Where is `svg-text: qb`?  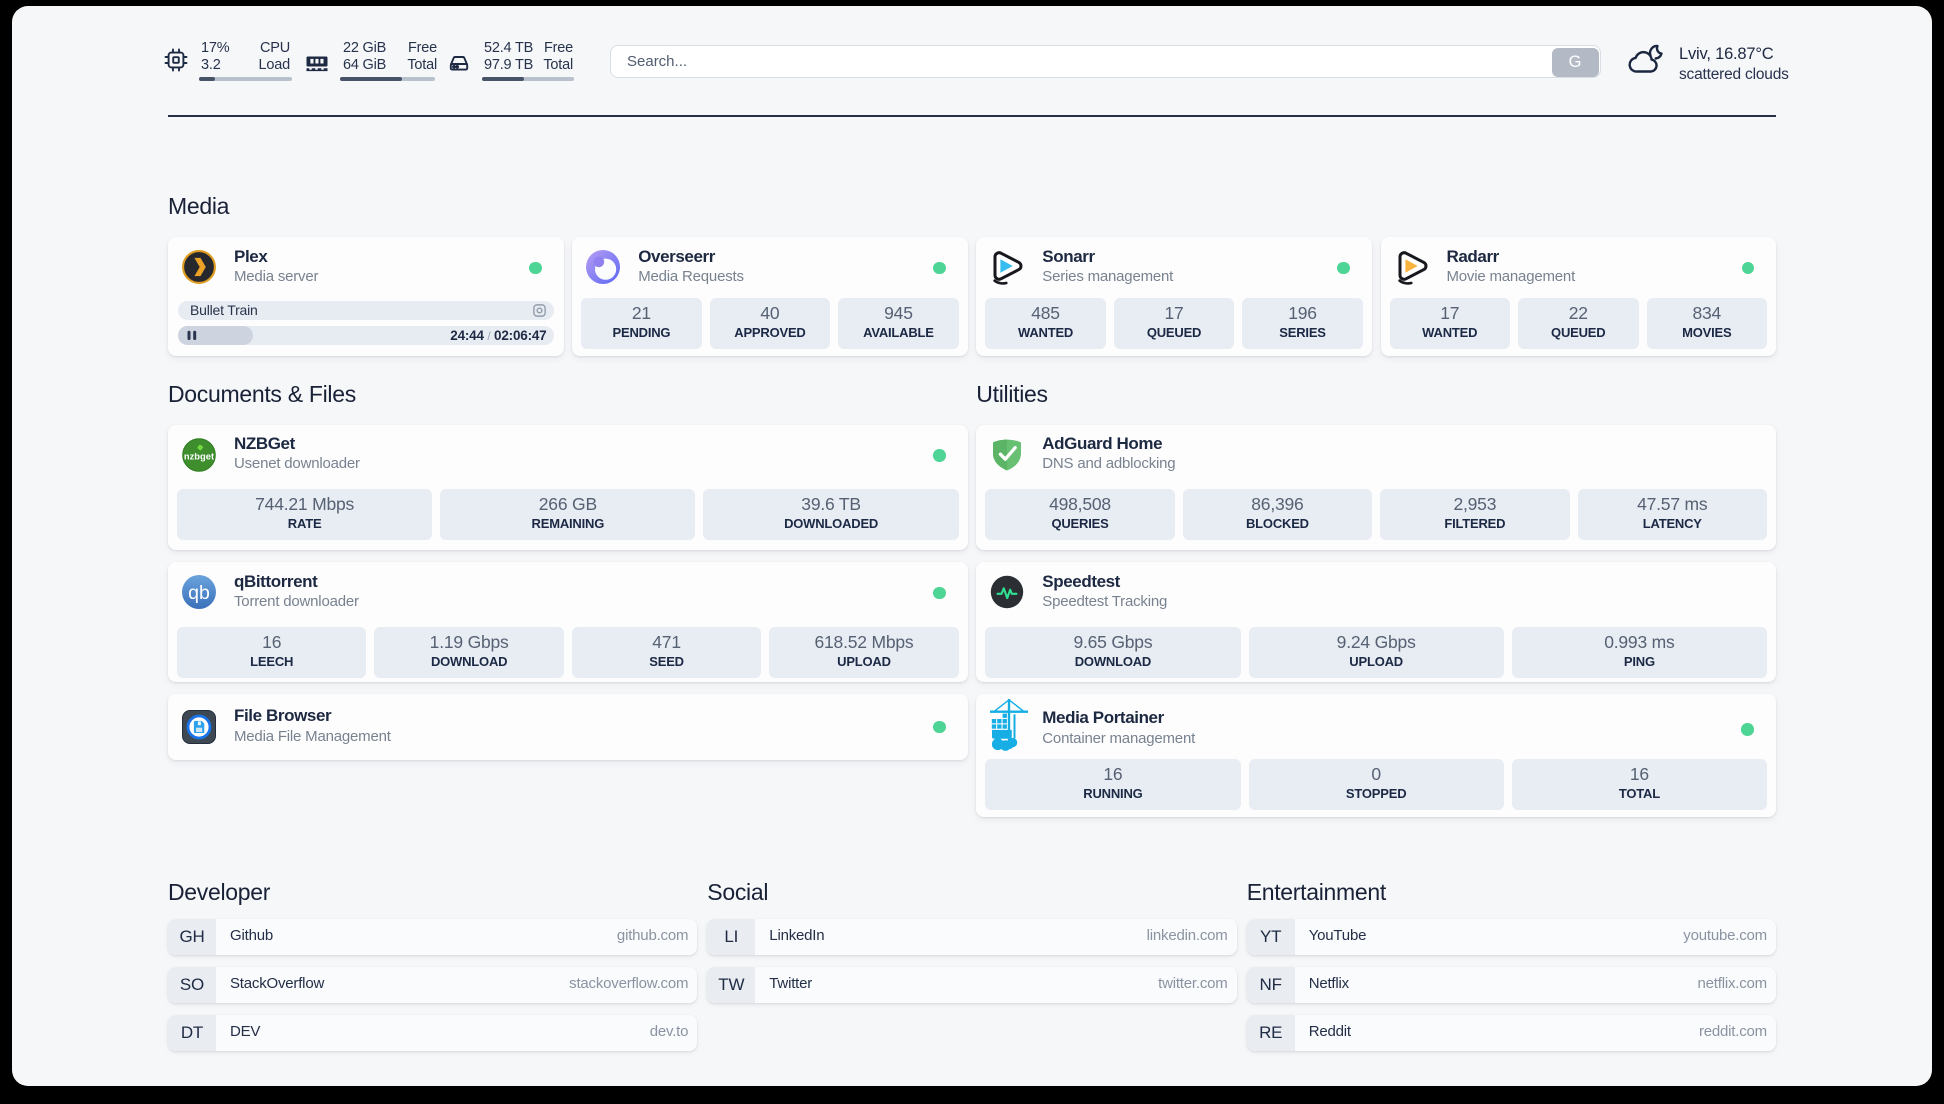 svg-text: qb is located at coordinates (199, 593).